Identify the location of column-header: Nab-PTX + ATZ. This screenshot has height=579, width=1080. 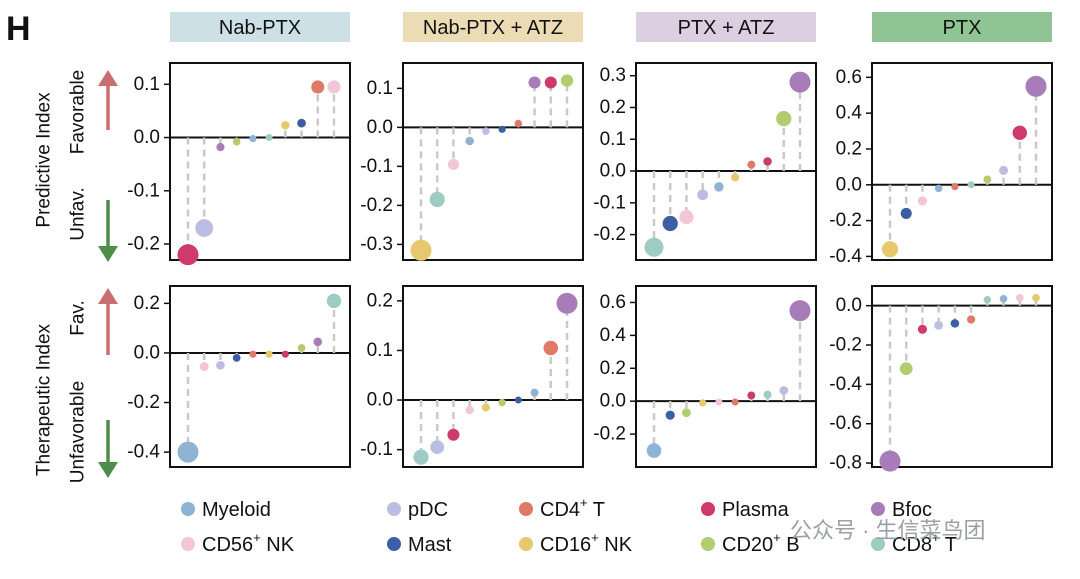
(493, 27).